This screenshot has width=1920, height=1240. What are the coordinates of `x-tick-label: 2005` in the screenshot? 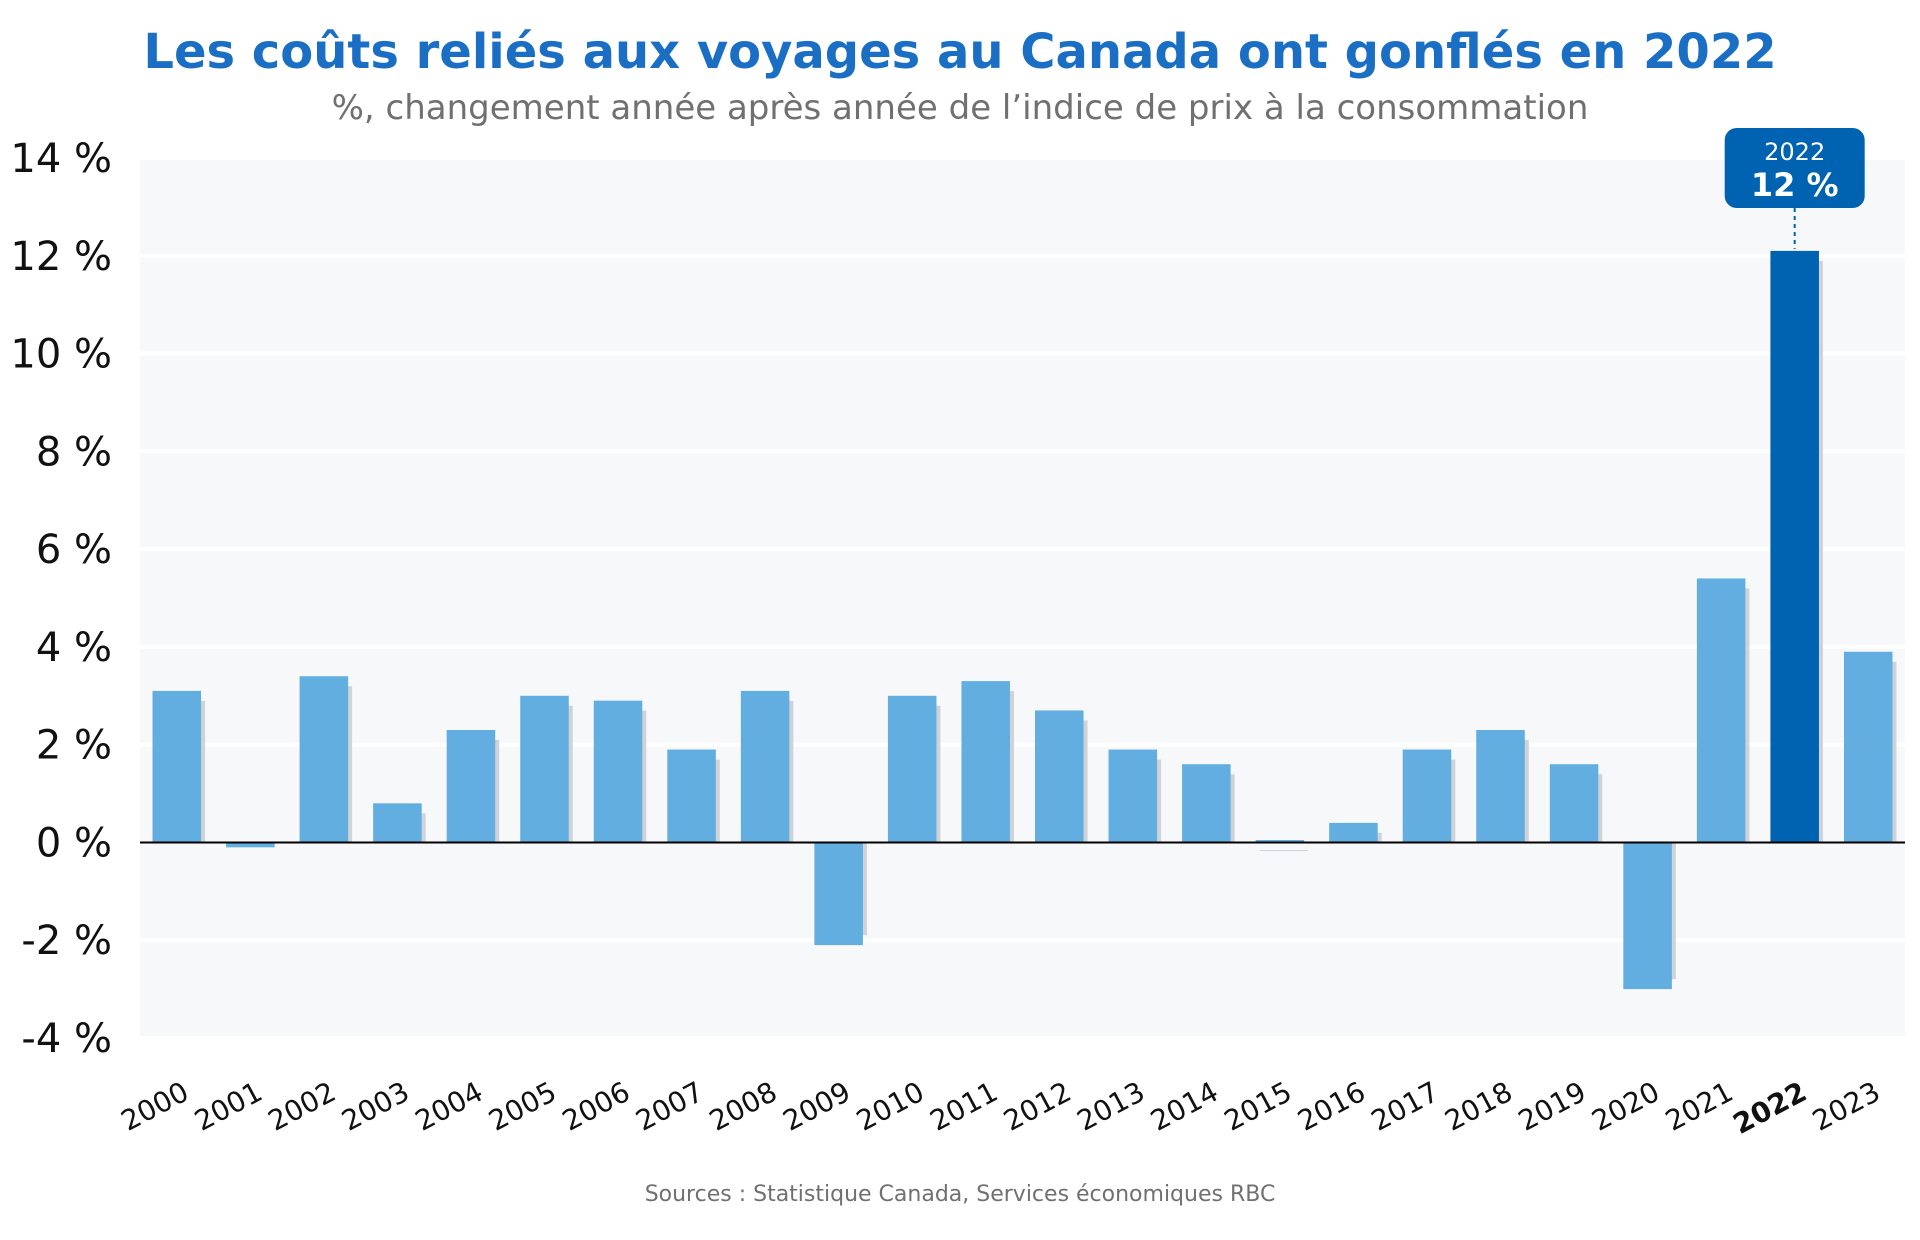 It's located at (522, 1106).